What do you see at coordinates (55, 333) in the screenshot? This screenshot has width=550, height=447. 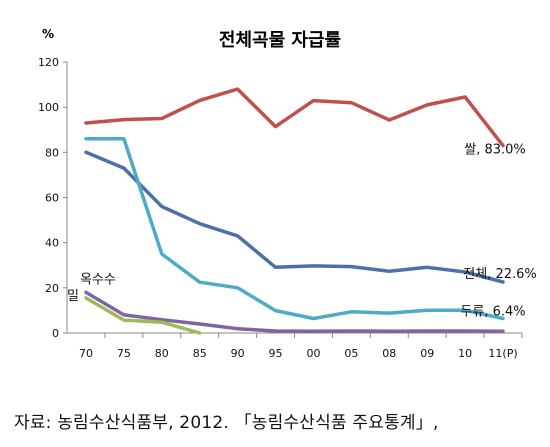 I see `y-tick-label: 0` at bounding box center [55, 333].